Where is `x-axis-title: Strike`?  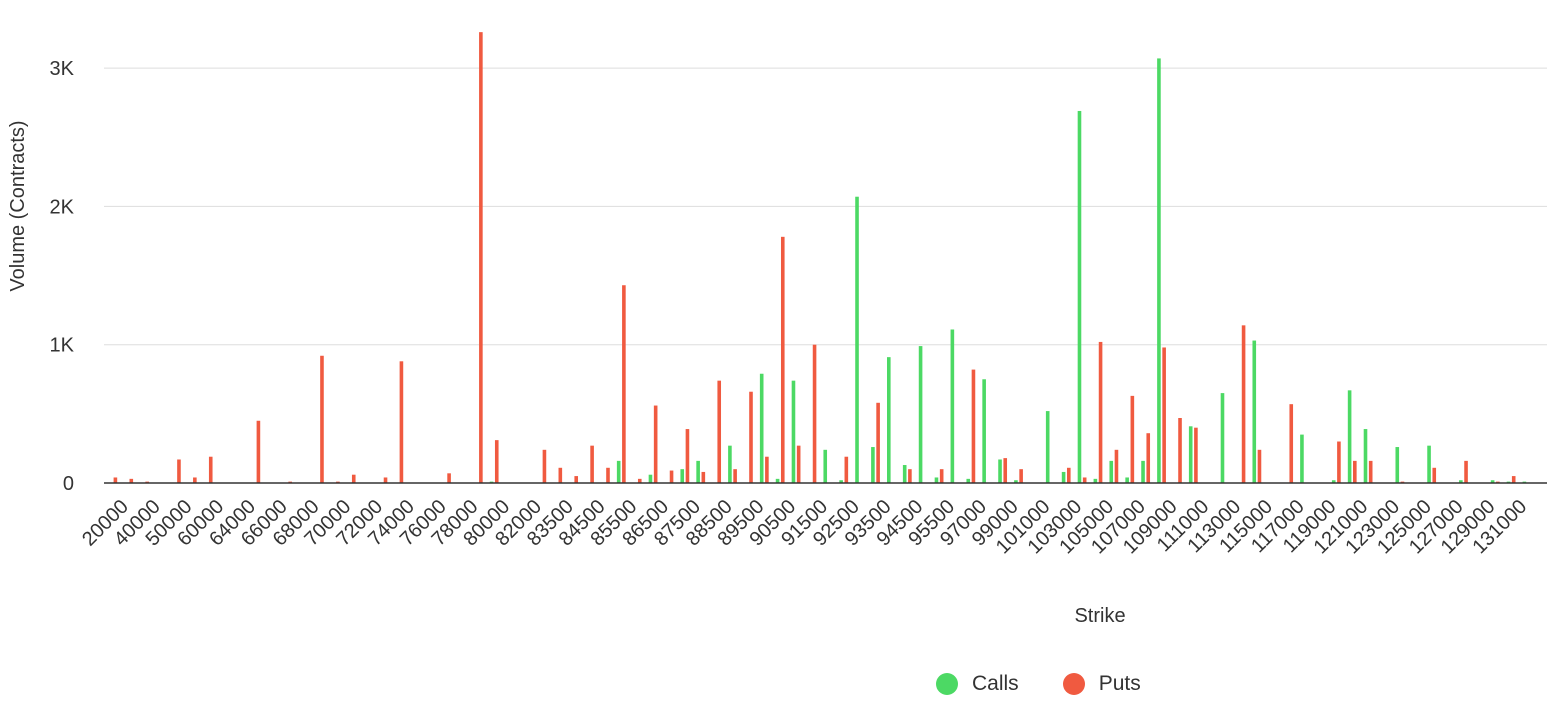 x-axis-title: Strike is located at coordinates (1099, 616).